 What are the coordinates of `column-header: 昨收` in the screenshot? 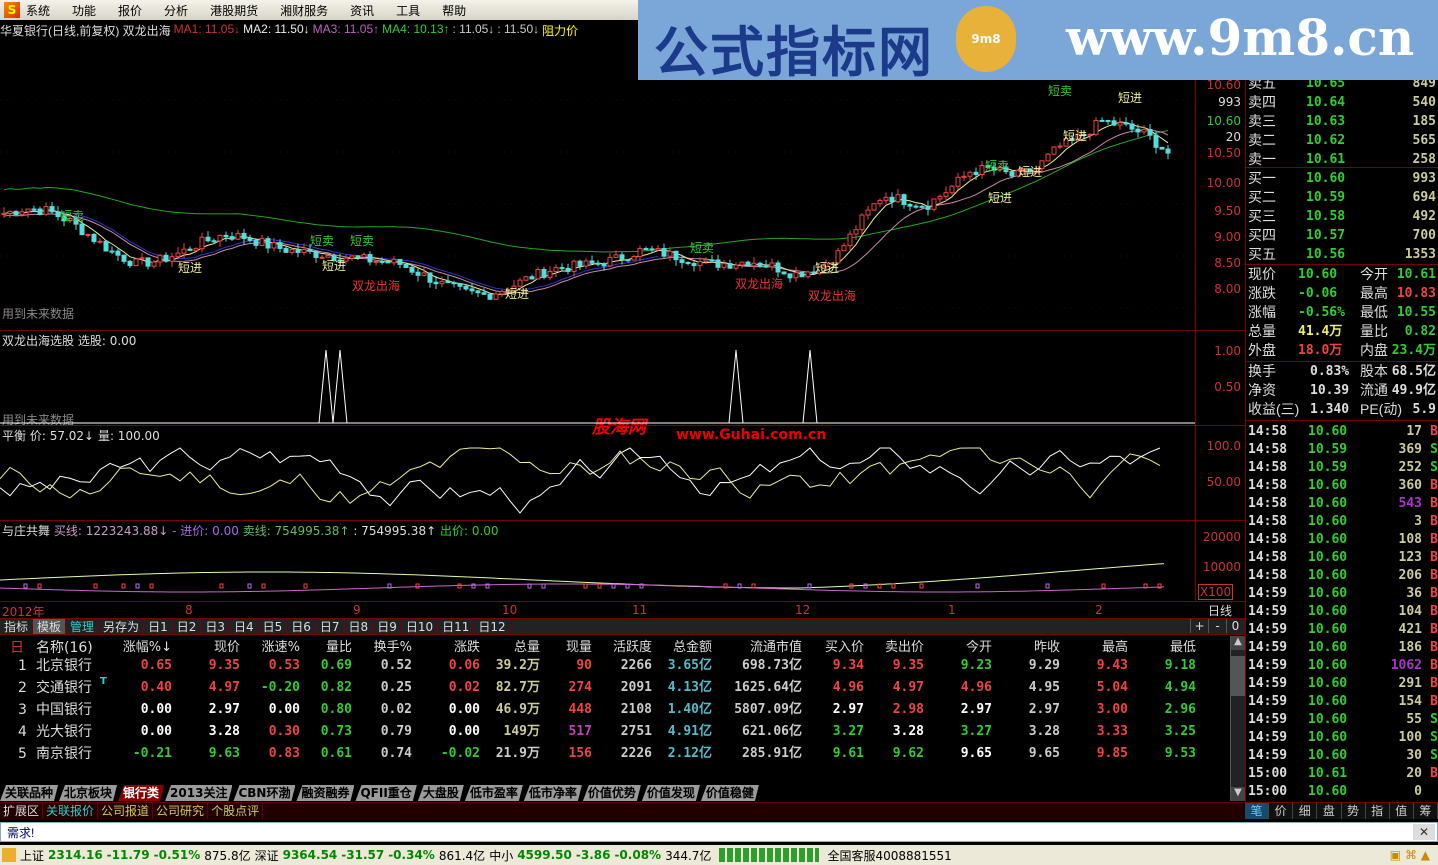 It's located at (1046, 647).